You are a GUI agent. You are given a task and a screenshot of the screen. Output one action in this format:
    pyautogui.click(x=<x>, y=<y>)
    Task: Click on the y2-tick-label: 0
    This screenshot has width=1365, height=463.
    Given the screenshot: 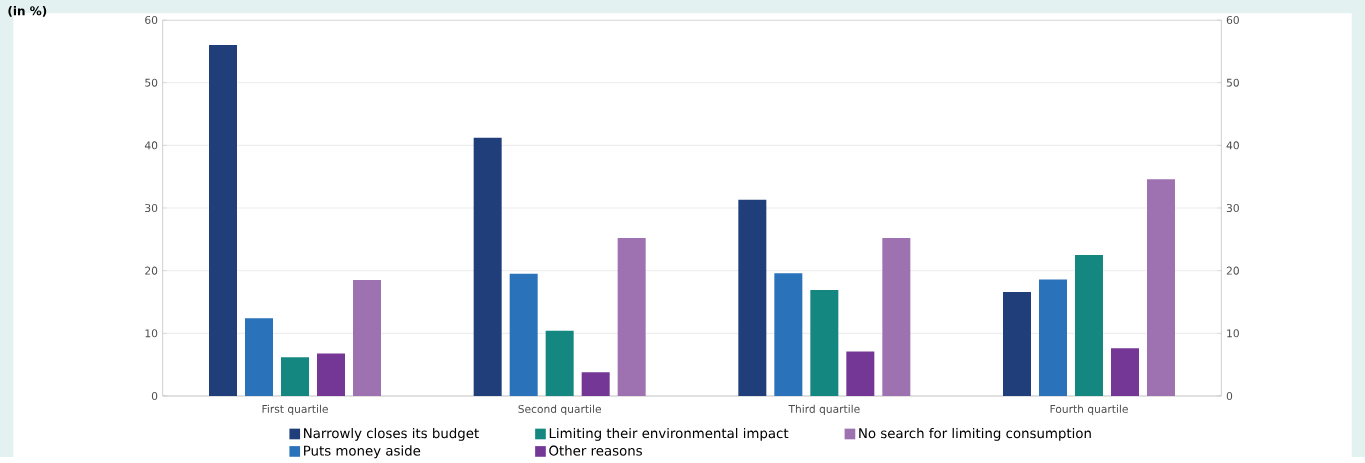 What is the action you would take?
    pyautogui.click(x=1229, y=396)
    